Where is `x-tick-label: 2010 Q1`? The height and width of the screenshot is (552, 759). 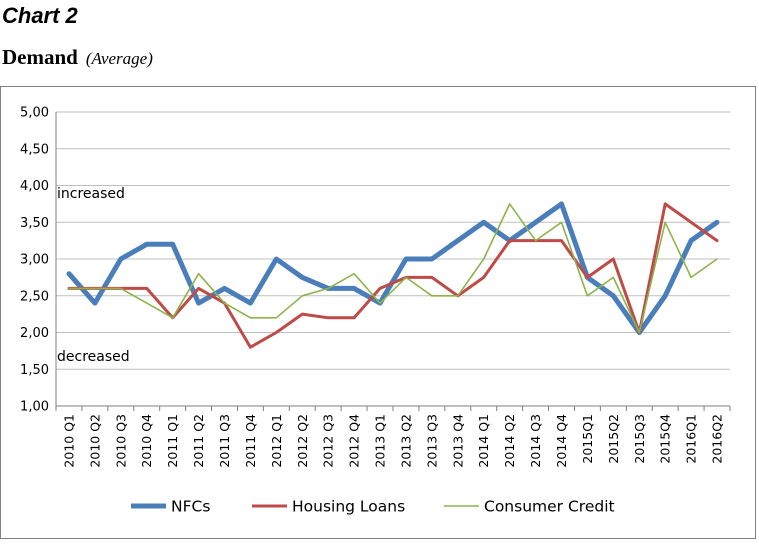 x-tick-label: 2010 Q1 is located at coordinates (68, 441).